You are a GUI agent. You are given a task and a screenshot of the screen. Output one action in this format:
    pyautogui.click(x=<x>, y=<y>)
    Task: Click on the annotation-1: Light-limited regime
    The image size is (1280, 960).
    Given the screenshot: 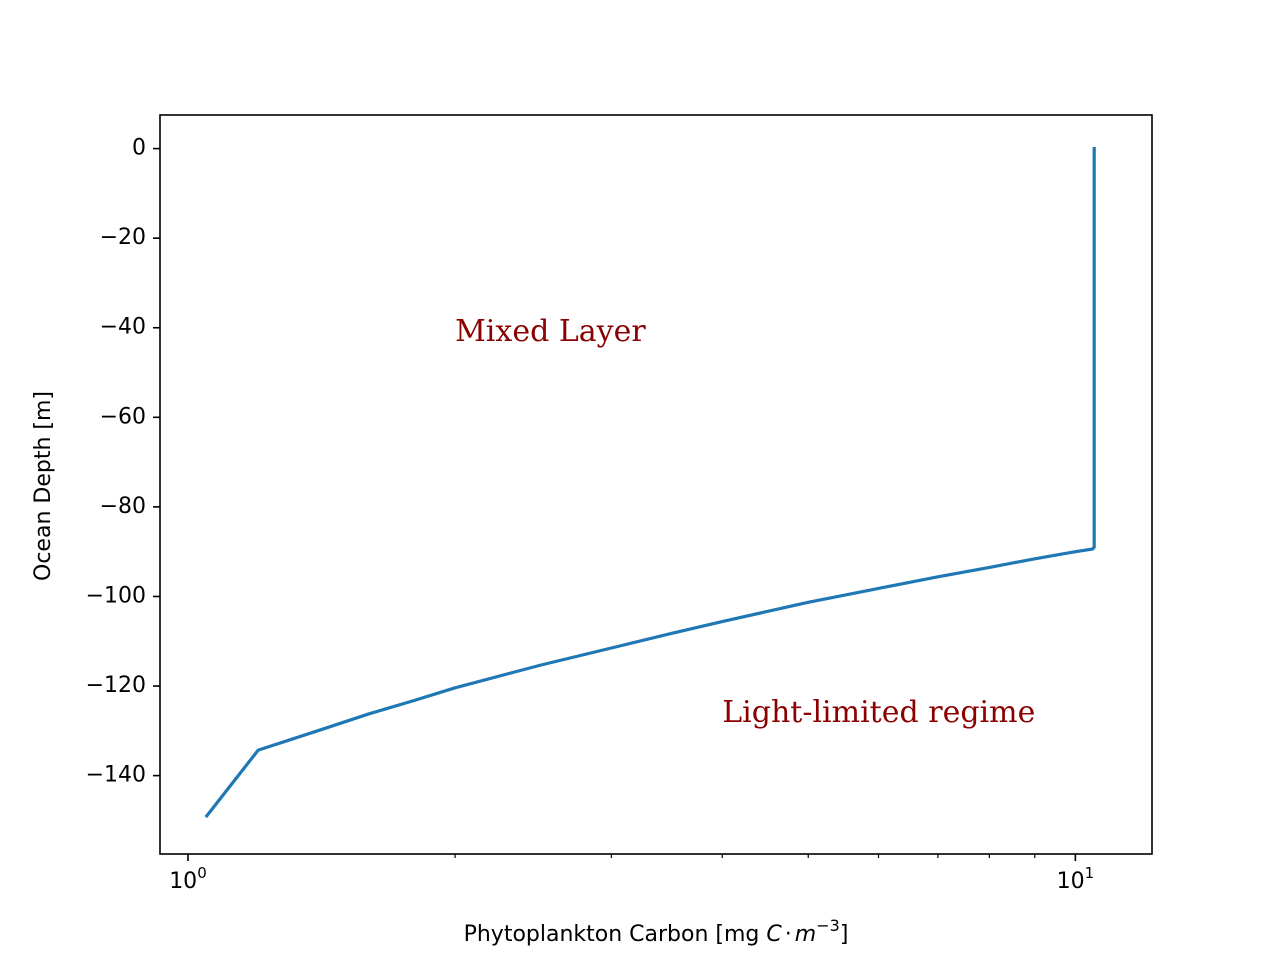 What is the action you would take?
    pyautogui.click(x=878, y=712)
    